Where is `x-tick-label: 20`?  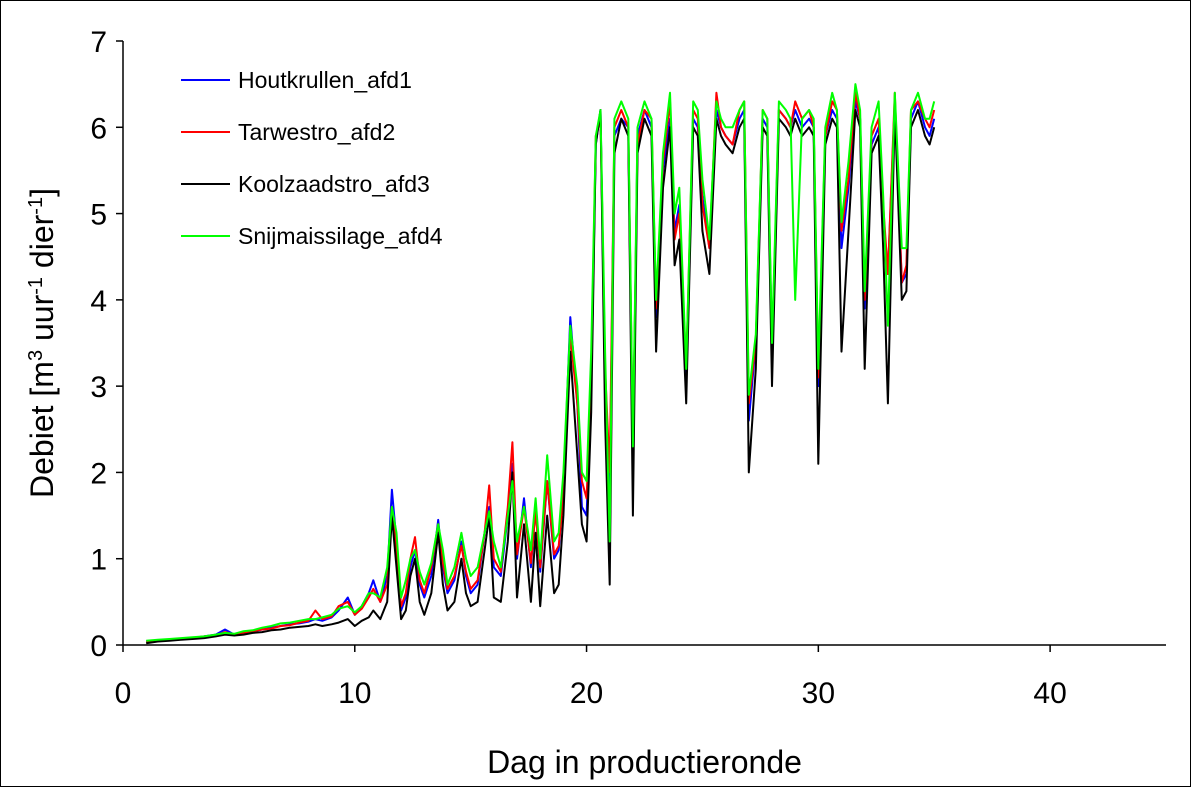 x-tick-label: 20 is located at coordinates (586, 693).